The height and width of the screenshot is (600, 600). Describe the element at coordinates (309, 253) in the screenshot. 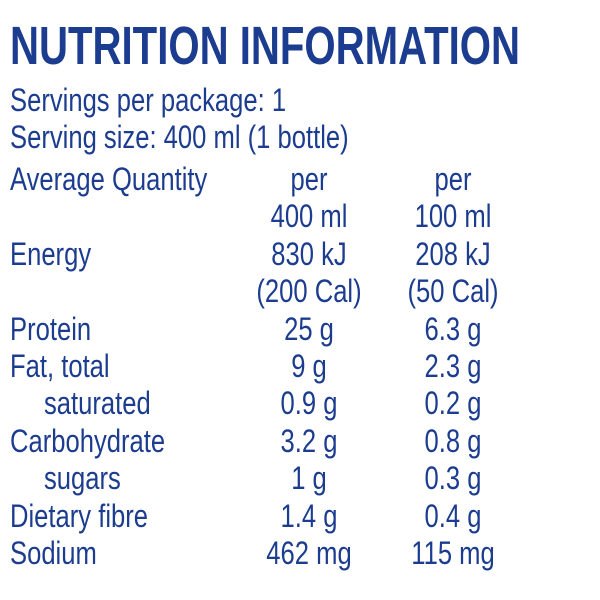

I see `nutrient-value: 830 kJ` at that location.